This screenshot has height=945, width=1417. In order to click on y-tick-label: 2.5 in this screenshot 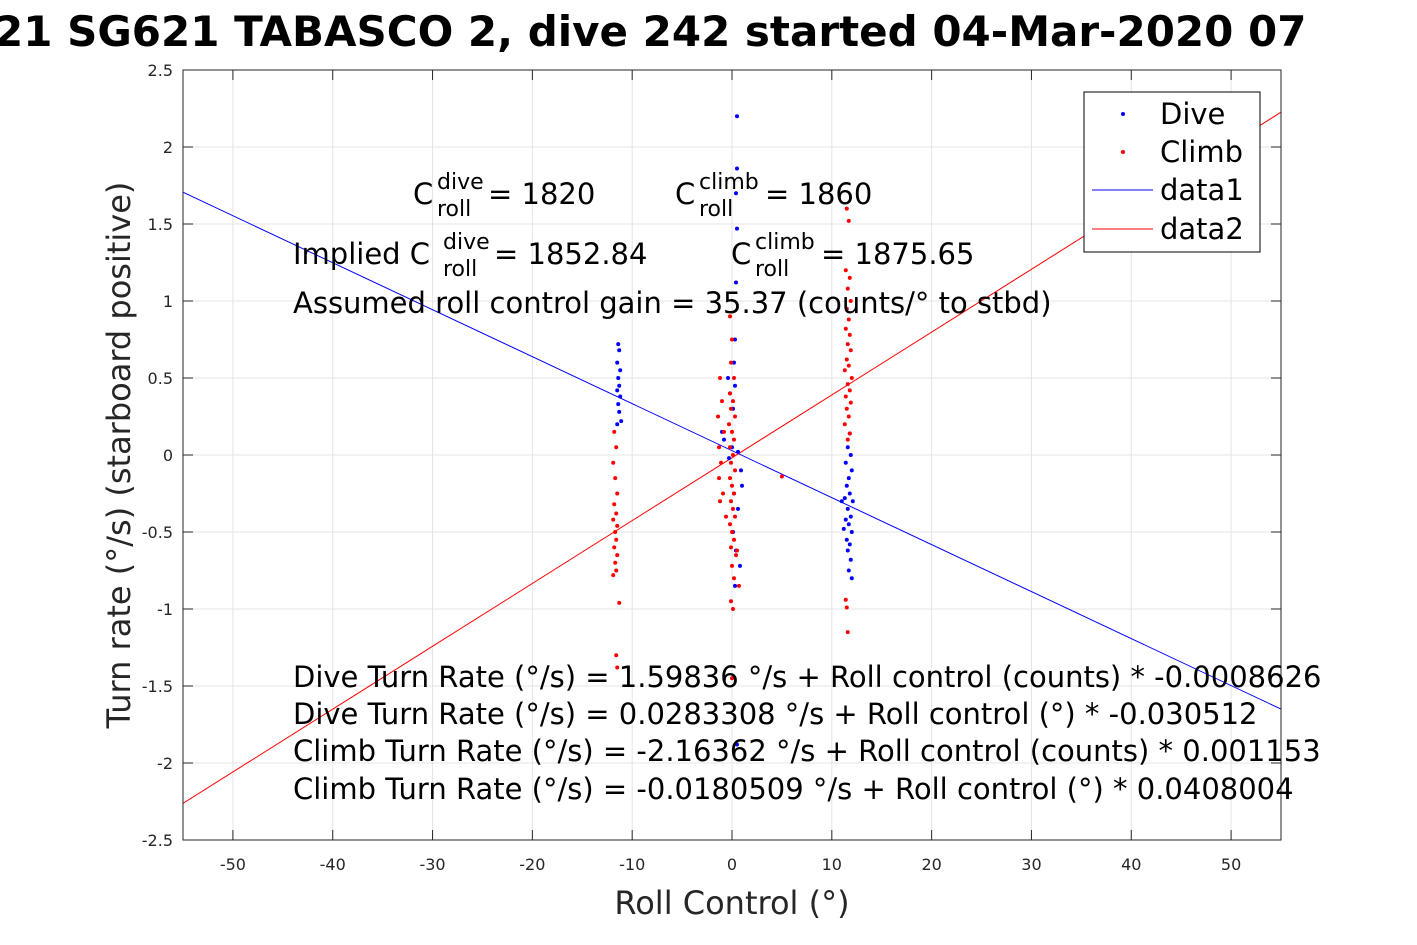, I will do `click(160, 70)`.